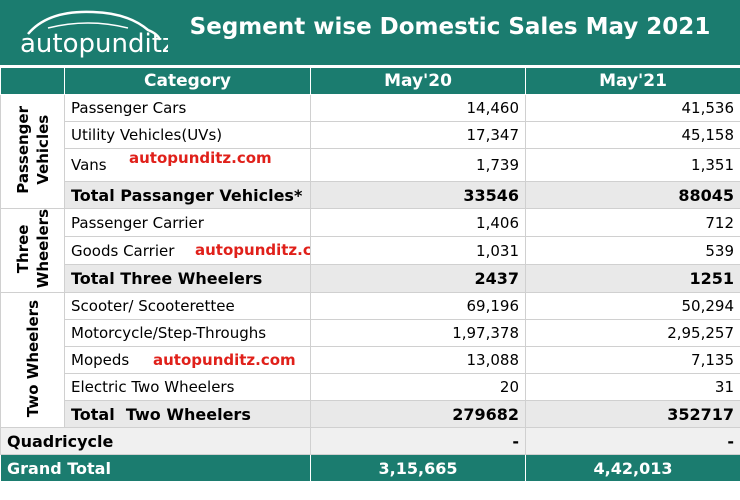  Describe the element at coordinates (632, 108) in the screenshot. I see `value: 41,536` at that location.